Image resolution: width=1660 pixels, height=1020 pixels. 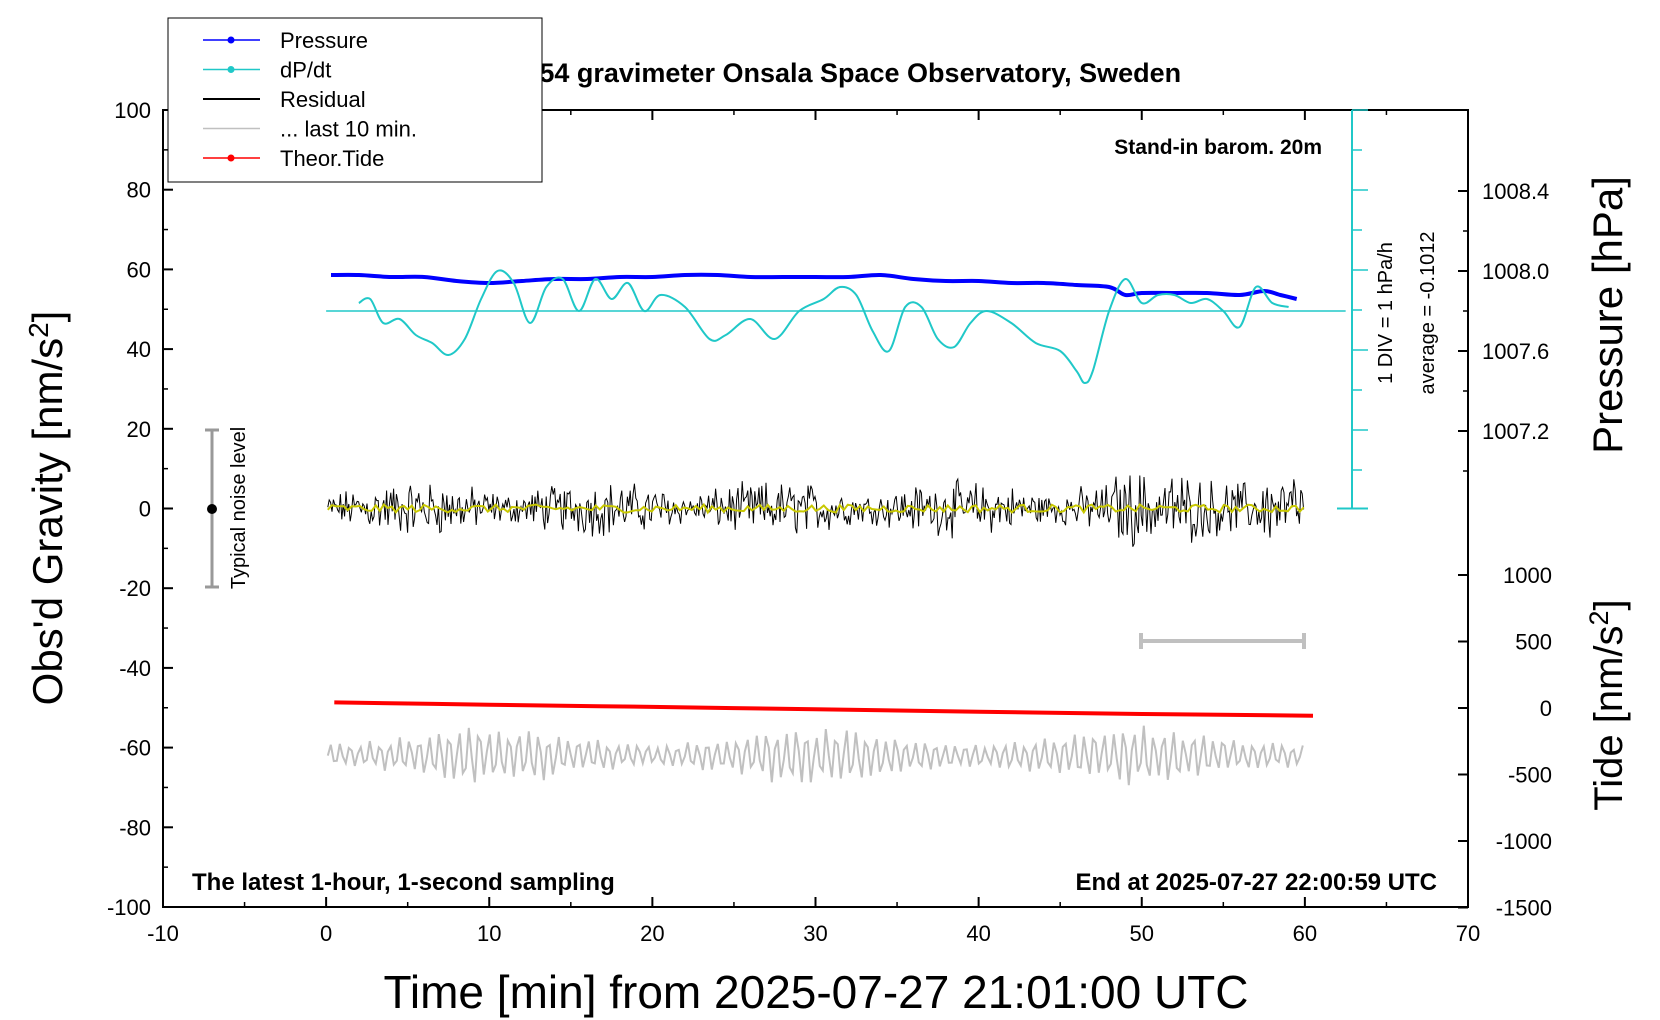 I want to click on pressure-tick-label: 1008.0, so click(x=1515, y=271).